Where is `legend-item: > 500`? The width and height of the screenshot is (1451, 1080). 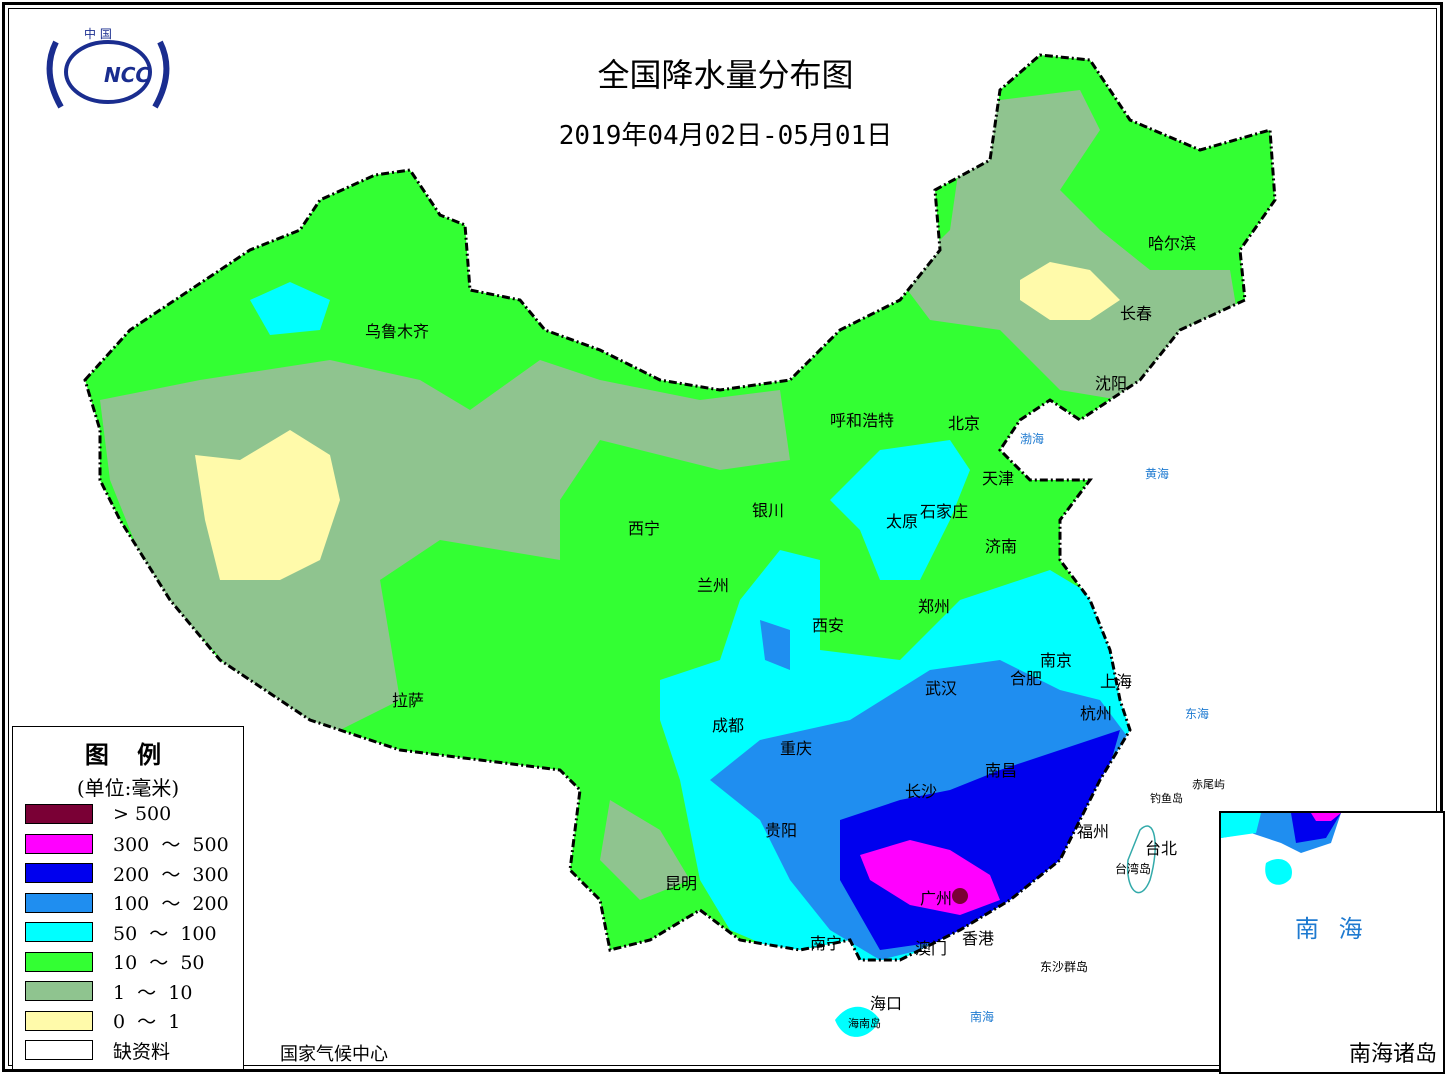 legend-item: > 500 is located at coordinates (98, 814).